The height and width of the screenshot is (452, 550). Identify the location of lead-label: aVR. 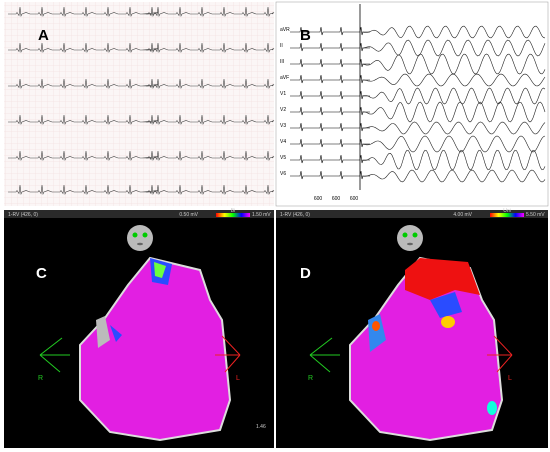
(285, 30).